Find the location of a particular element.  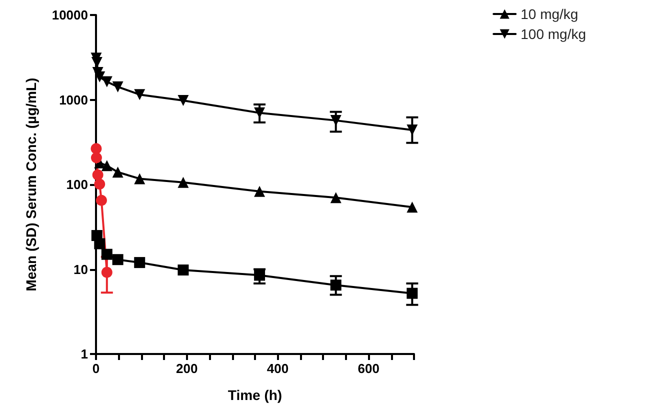

x-tick-label: 0 is located at coordinates (96, 368).